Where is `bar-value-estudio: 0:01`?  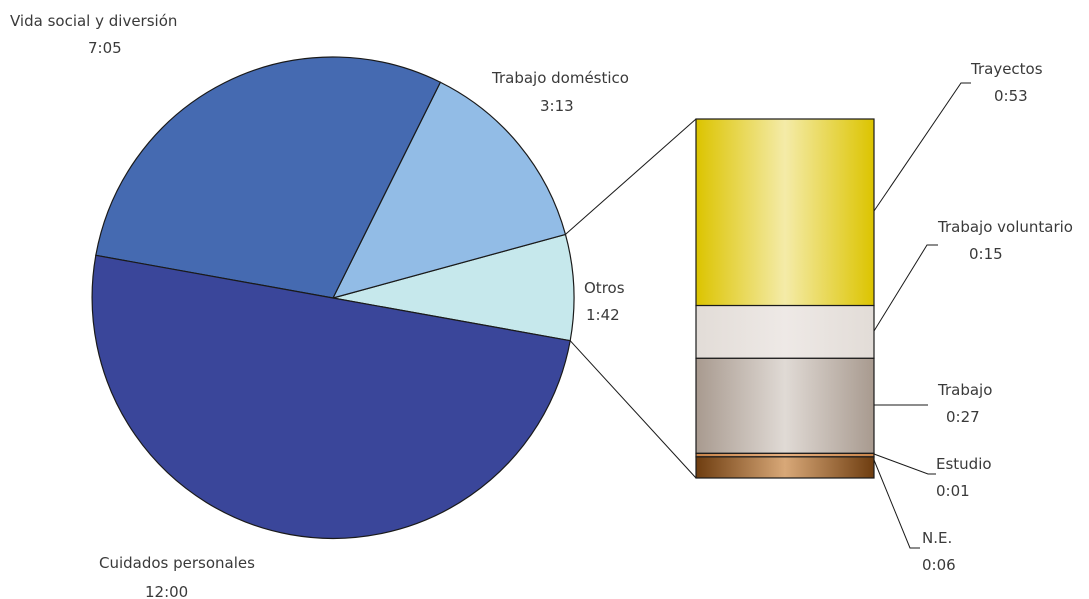
bar-value-estudio: 0:01 is located at coordinates (953, 491).